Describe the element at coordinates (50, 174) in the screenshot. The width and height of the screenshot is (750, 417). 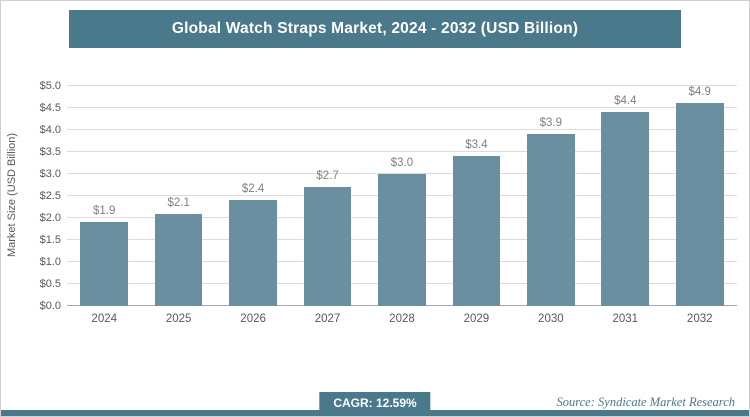
I see `y-tick-label: $3.0` at that location.